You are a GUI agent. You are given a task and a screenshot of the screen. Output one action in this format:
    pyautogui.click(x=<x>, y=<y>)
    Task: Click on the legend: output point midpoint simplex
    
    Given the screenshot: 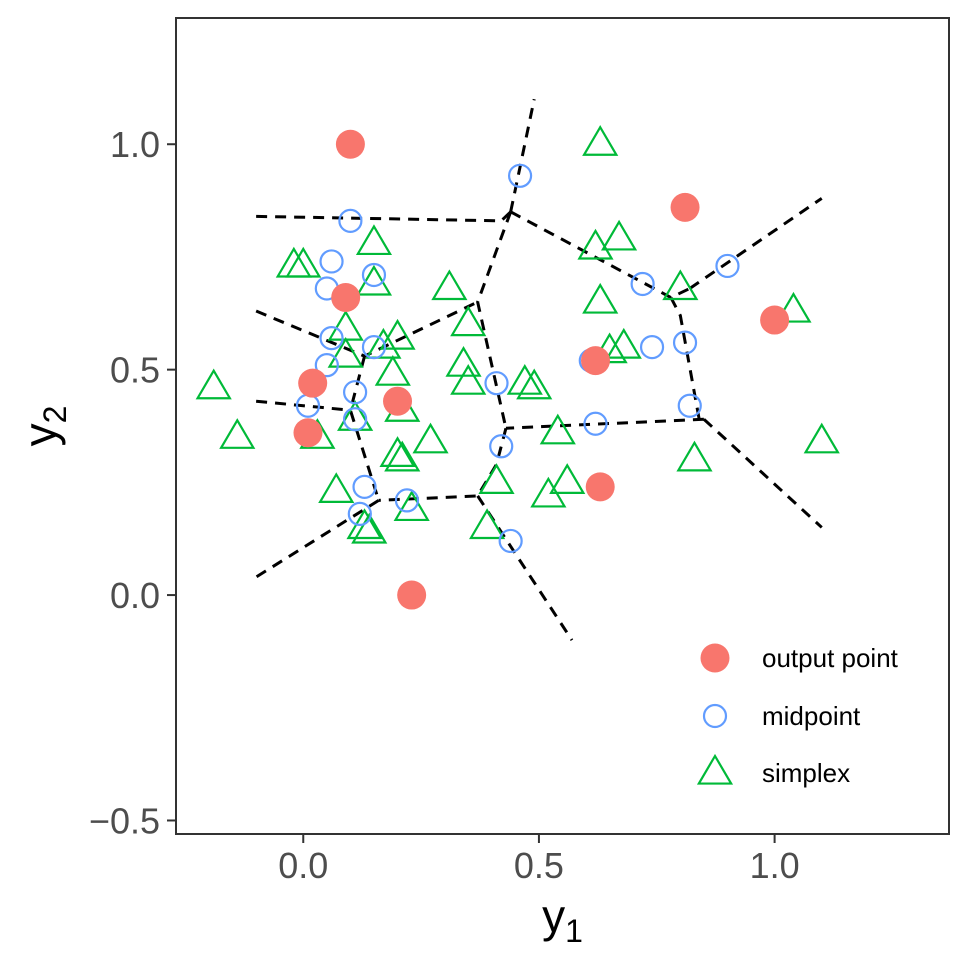 What is the action you would take?
    pyautogui.click(x=797, y=715)
    